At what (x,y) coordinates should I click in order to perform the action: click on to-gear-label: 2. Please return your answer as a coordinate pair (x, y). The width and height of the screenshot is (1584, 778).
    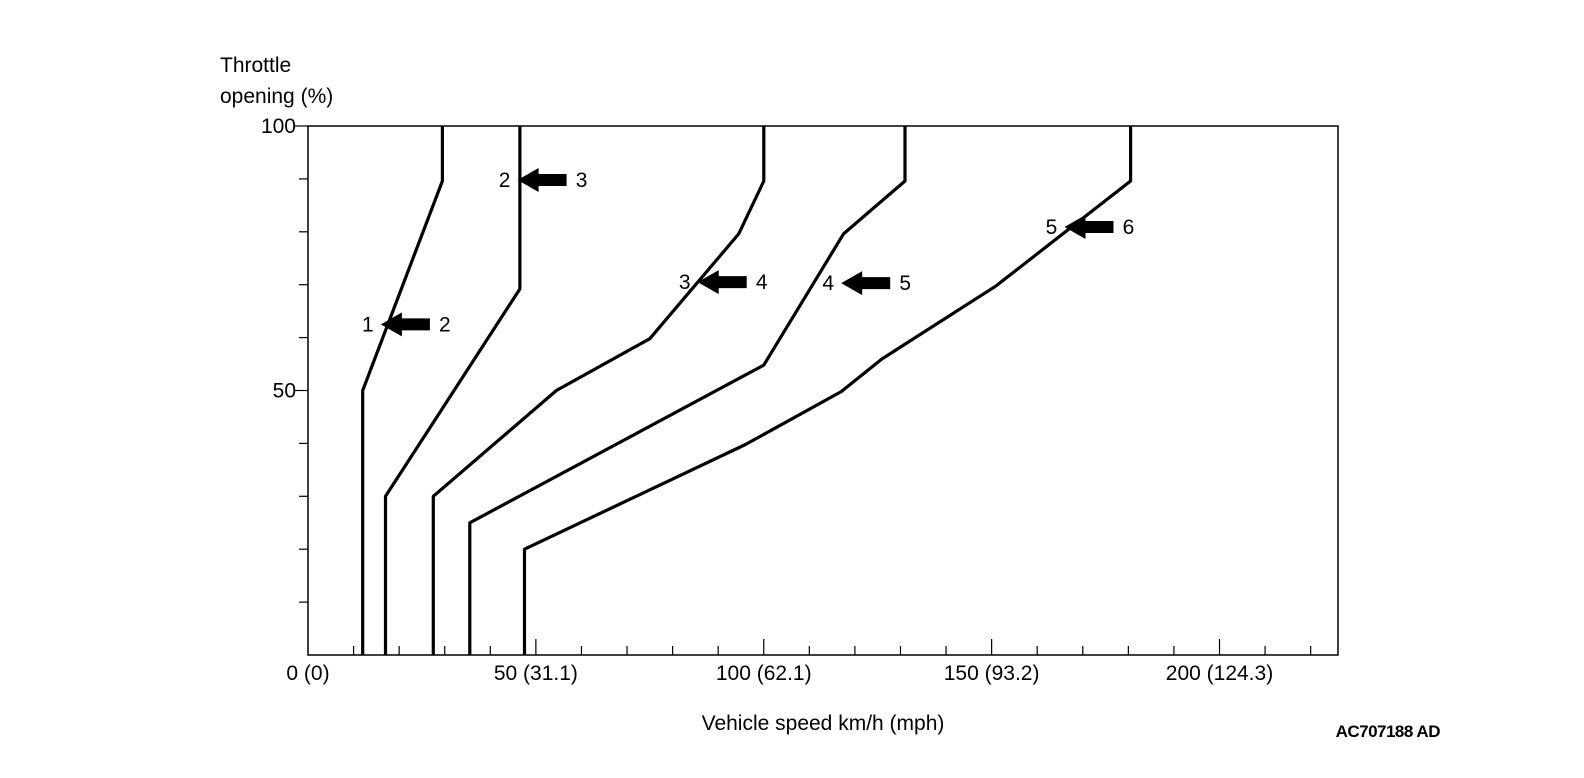
    Looking at the image, I should click on (445, 324).